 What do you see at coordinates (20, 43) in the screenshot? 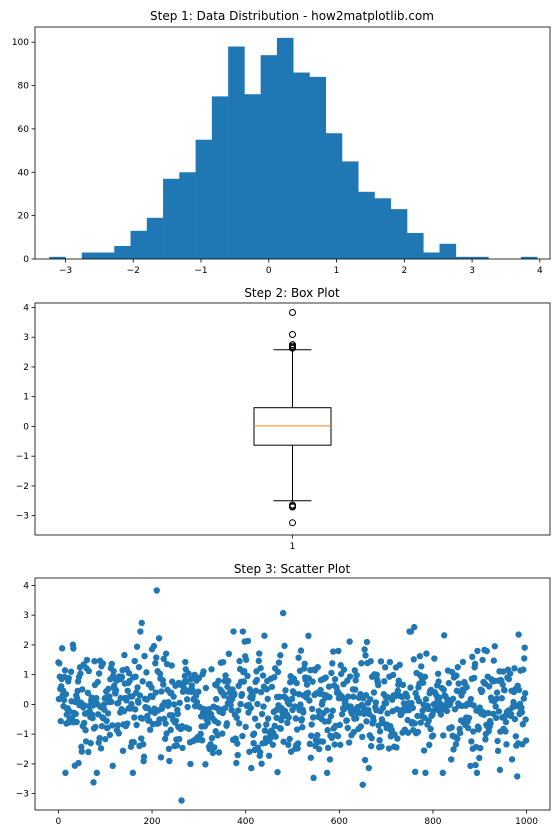
I see `histogram-y-tick-label: 100` at bounding box center [20, 43].